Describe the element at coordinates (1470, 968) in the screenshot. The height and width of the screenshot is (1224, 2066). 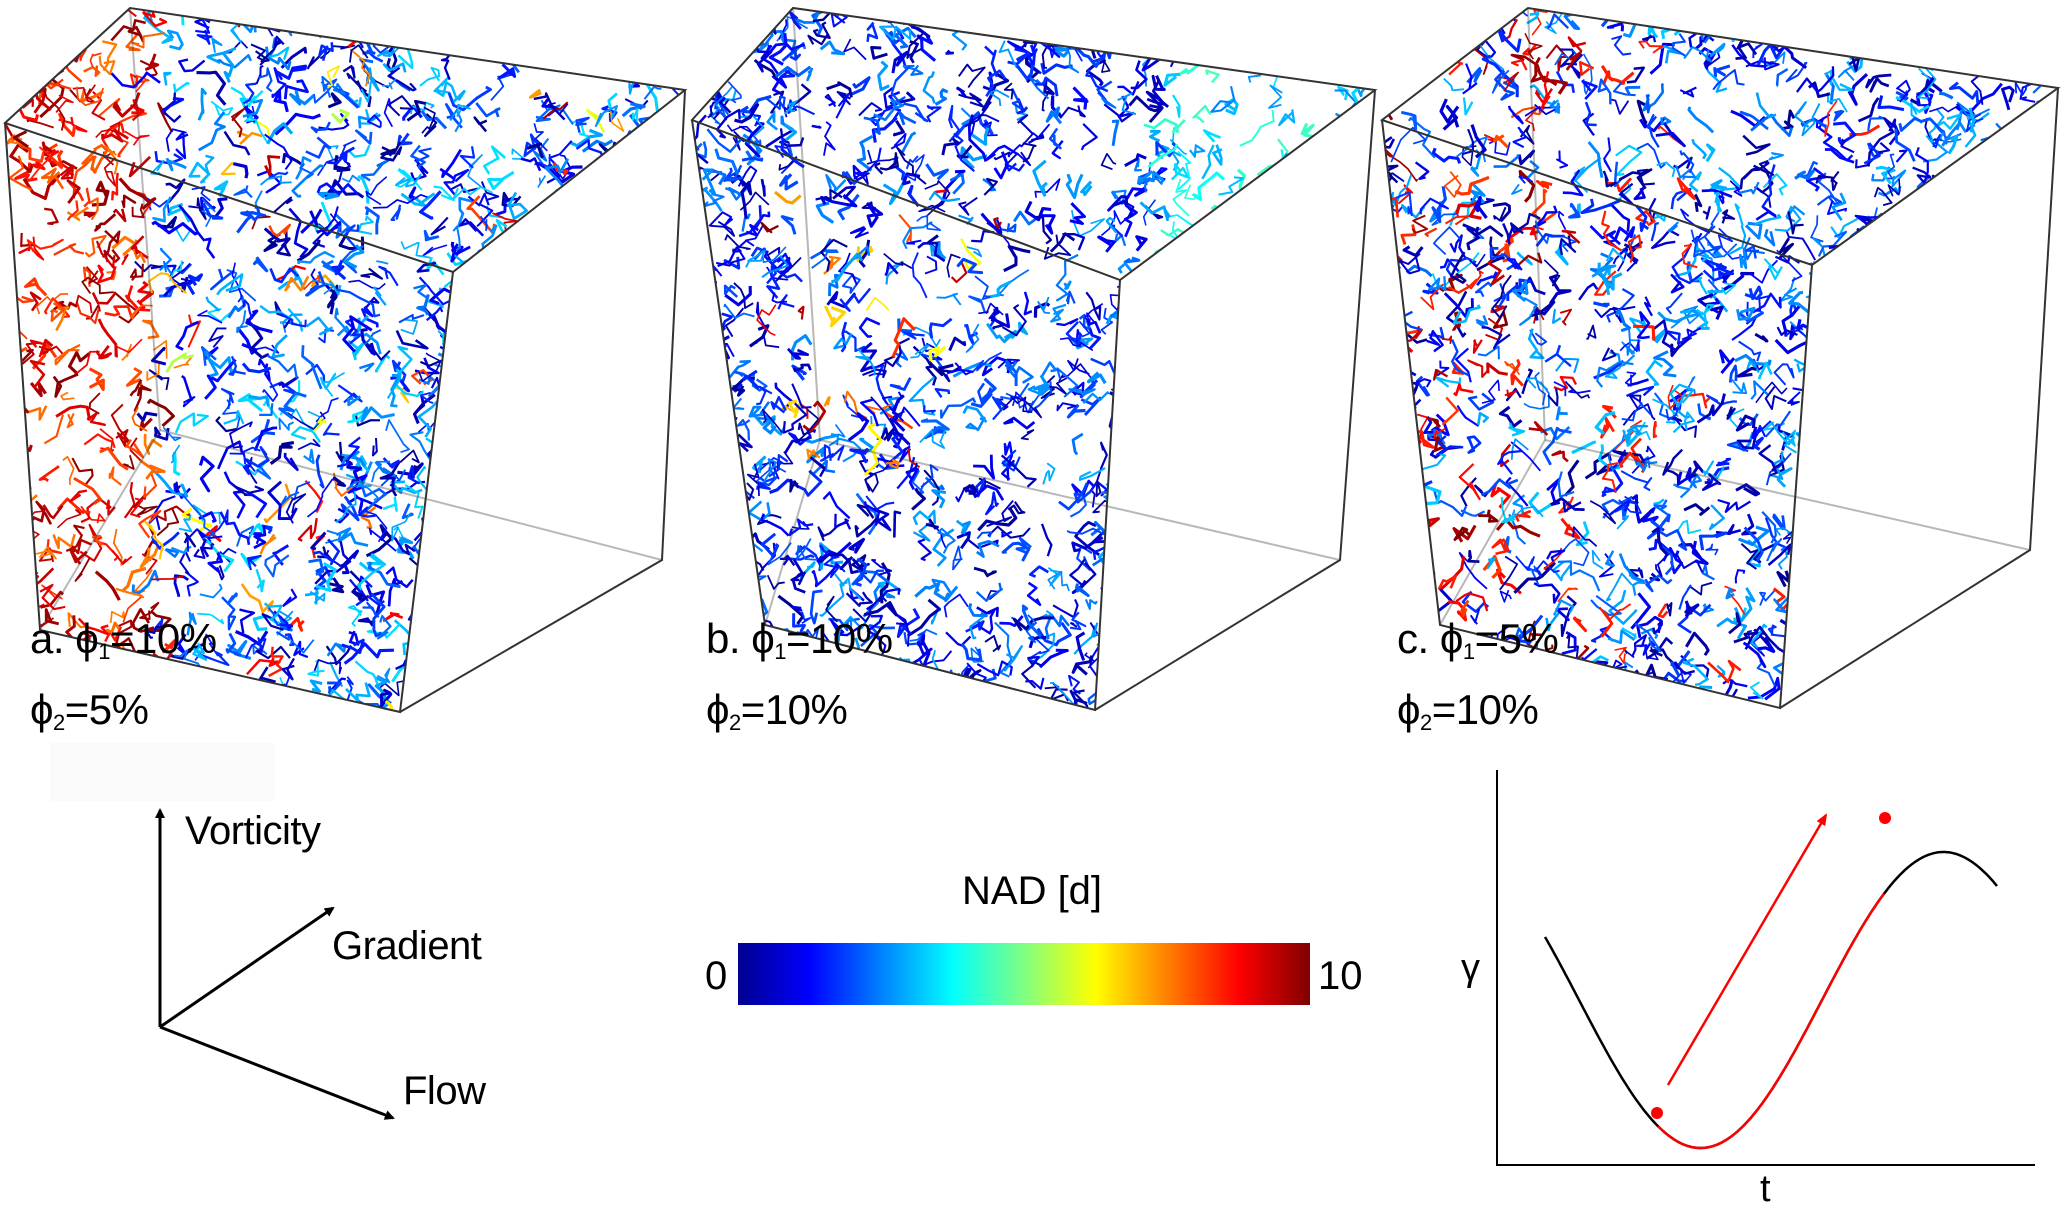
I see `strain-ylabel: γ` at that location.